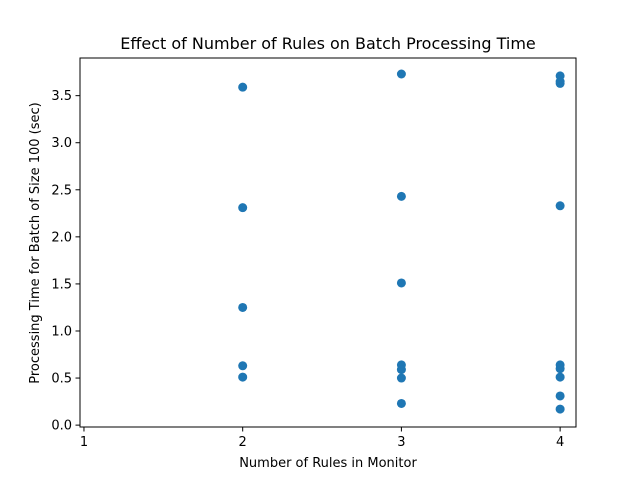 The width and height of the screenshot is (640, 480). I want to click on y-tick-label: 2.5, so click(61, 190).